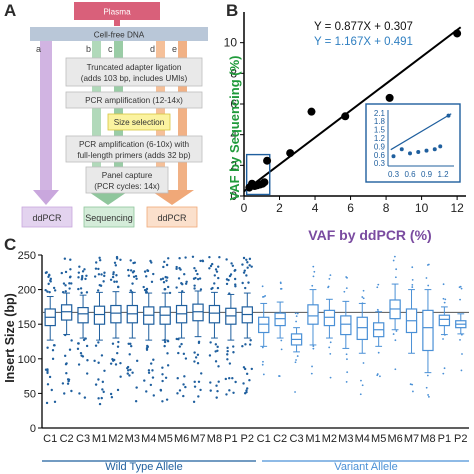 This screenshot has width=474, height=474. Describe the element at coordinates (233, 104) in the screenshot. I see `scatter-y-tick-label: 6` at that location.